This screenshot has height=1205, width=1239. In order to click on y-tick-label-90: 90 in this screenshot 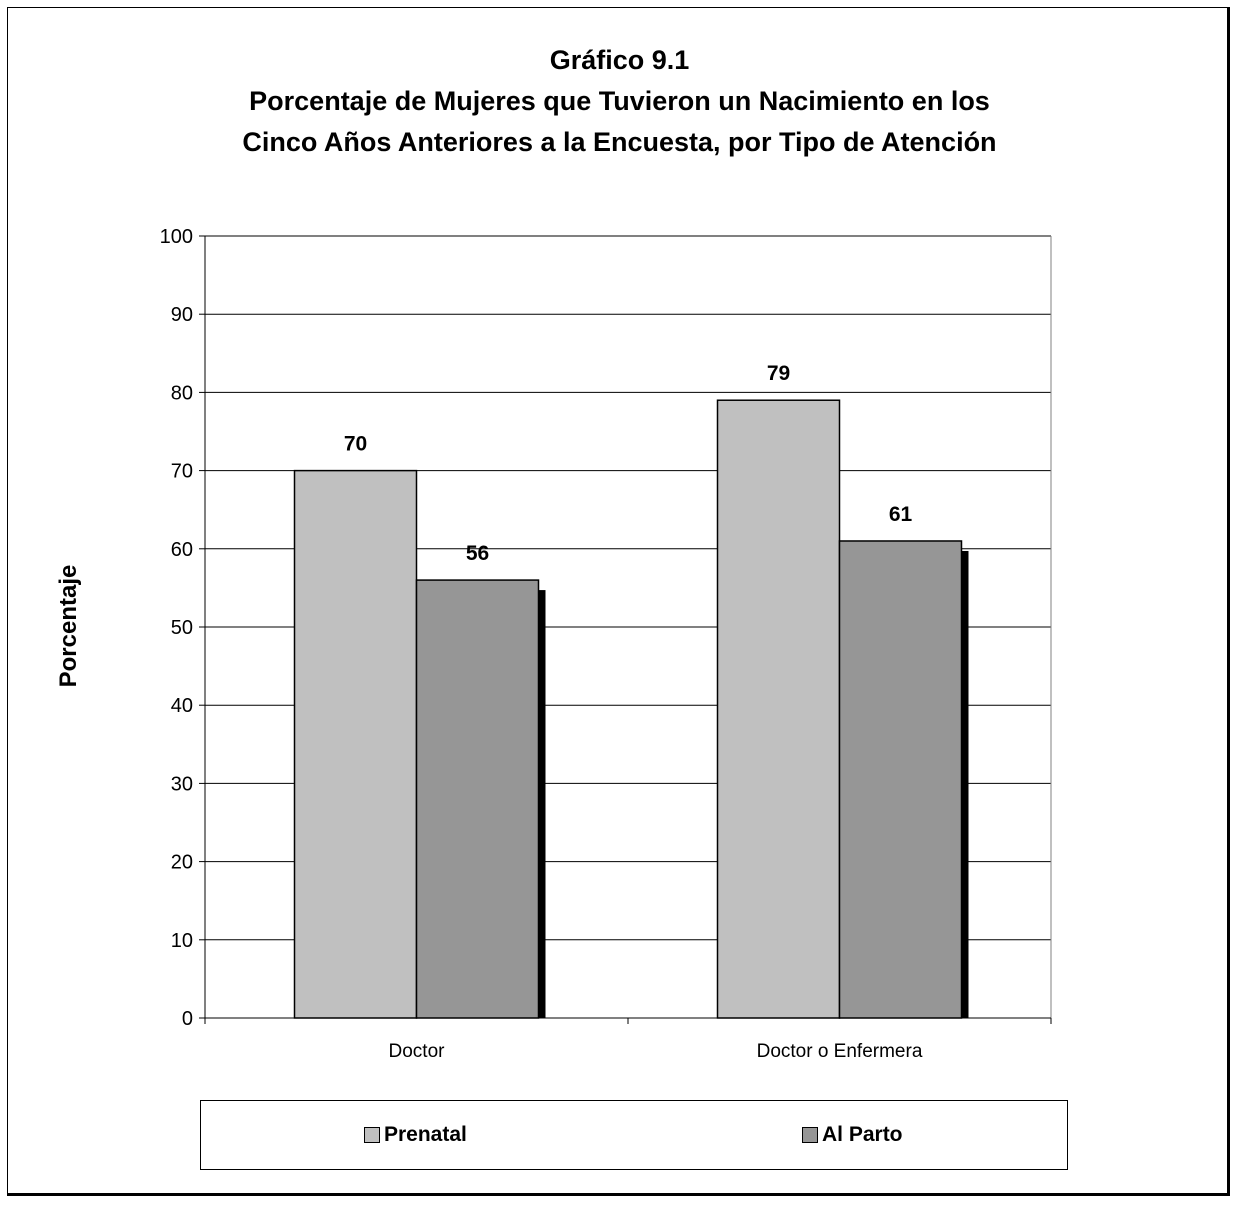, I will do `click(182, 315)`.